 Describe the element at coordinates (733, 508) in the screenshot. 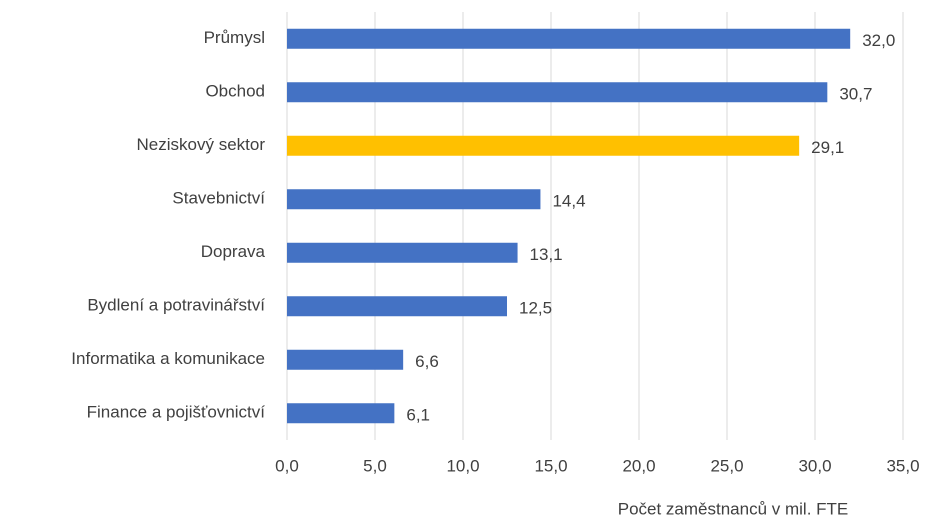

I see `x-axis-title: Počet zaměstnanců v mil. FTE` at that location.